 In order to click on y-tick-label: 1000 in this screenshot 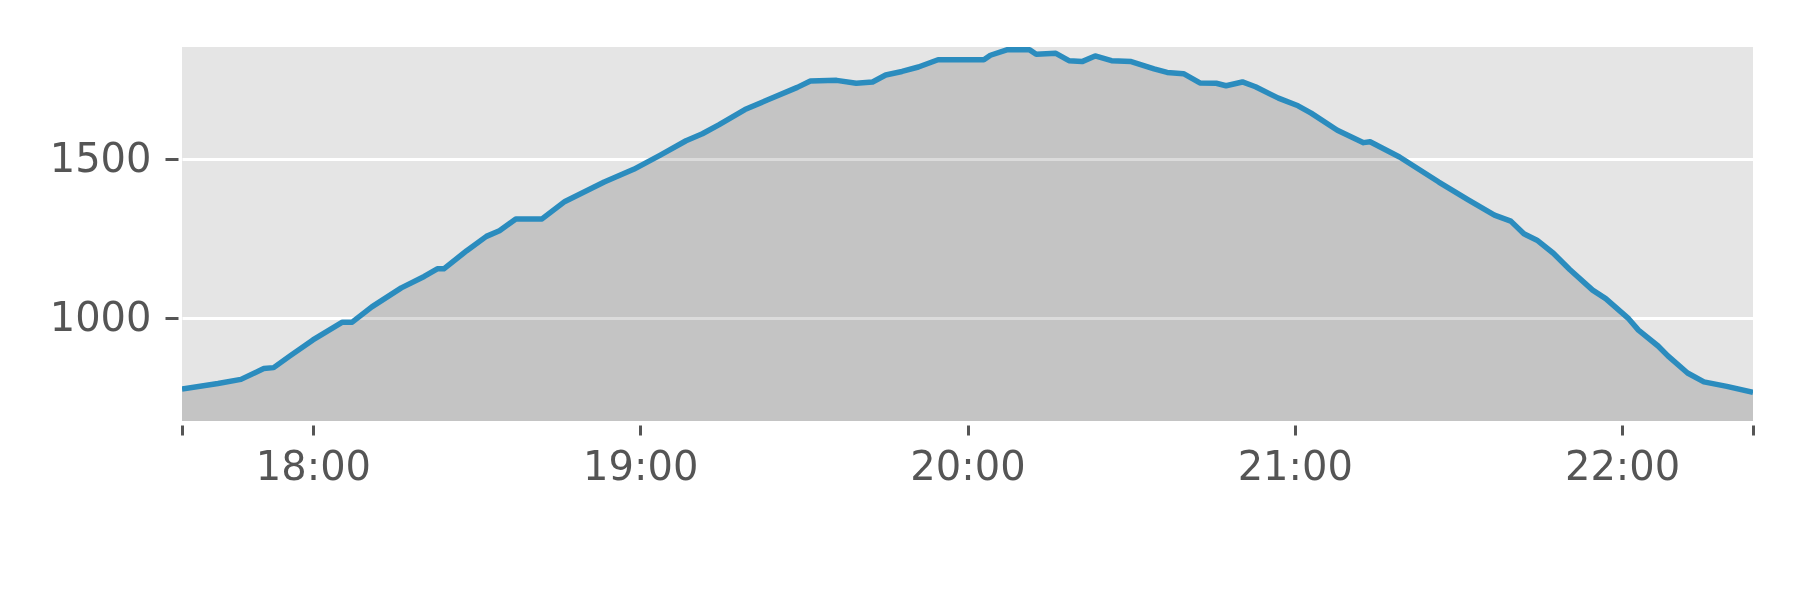, I will do `click(100, 316)`.